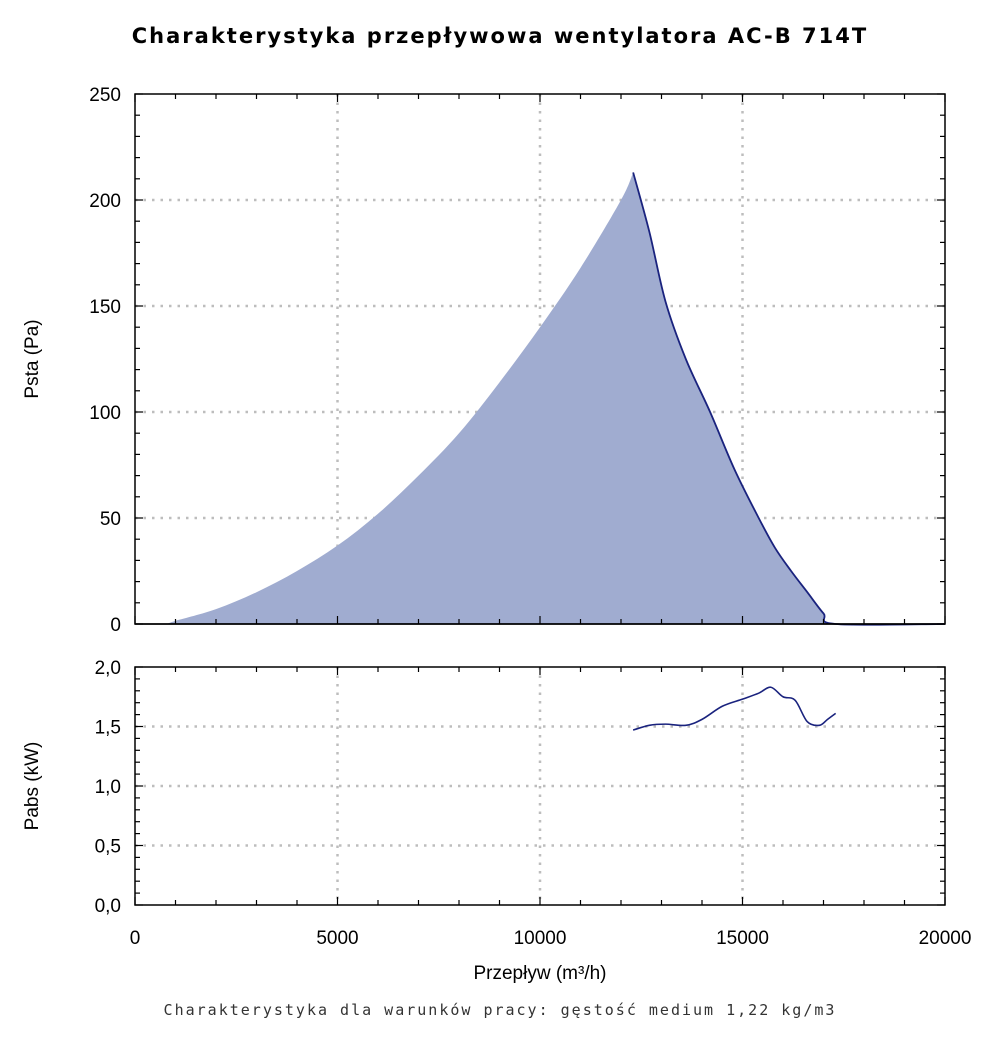  What do you see at coordinates (108, 787) in the screenshot?
I see `bottom-y-tick-label: 1,0` at bounding box center [108, 787].